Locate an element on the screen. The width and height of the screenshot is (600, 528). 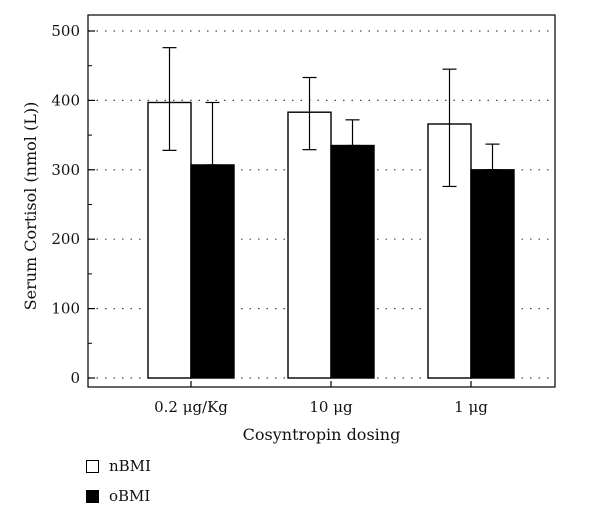
x-tick-label: 10 μg is located at coordinates (331, 407).